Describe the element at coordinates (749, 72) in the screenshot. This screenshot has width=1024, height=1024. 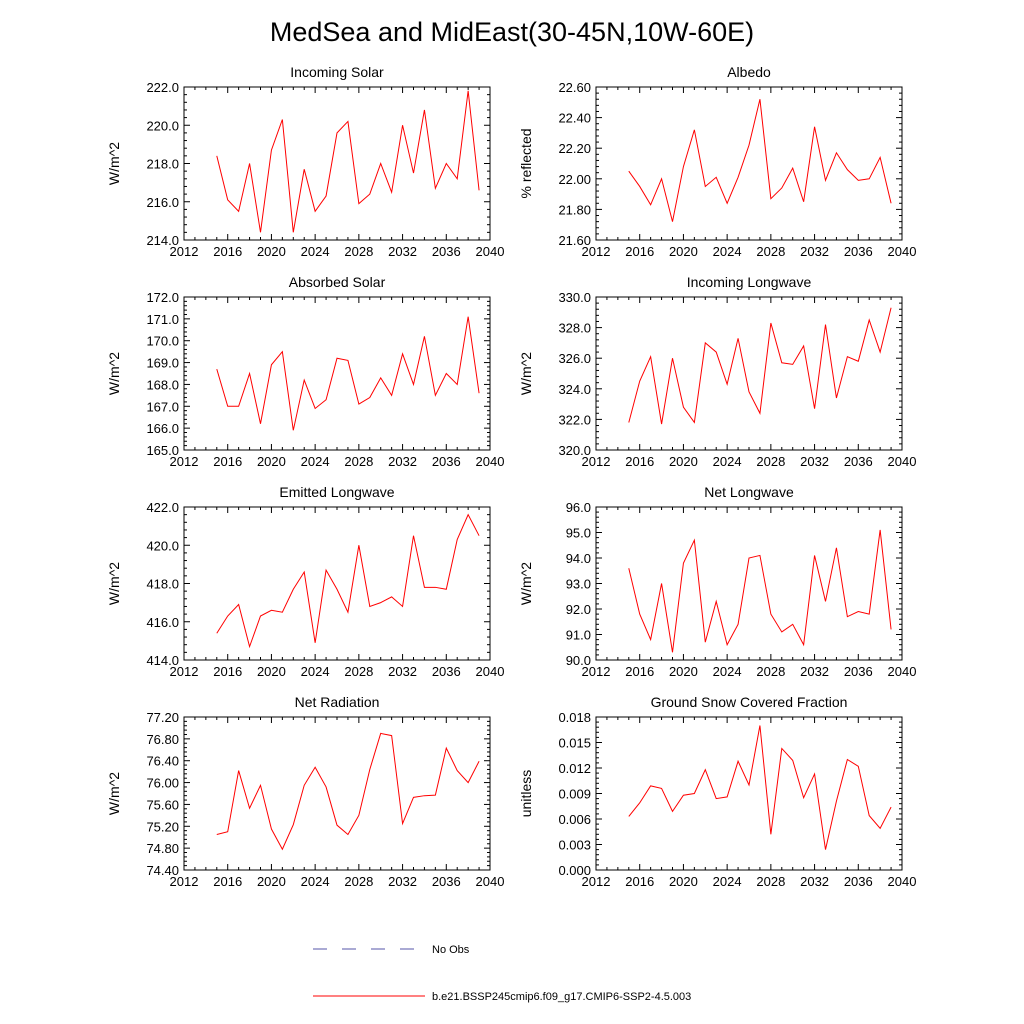
I see `panel-title: Albedo` at that location.